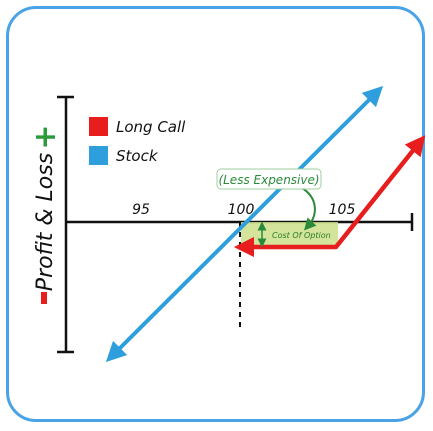 Image resolution: width=433 pixels, height=431 pixels. What do you see at coordinates (98, 155) in the screenshot?
I see `legend-swatch-stock` at bounding box center [98, 155].